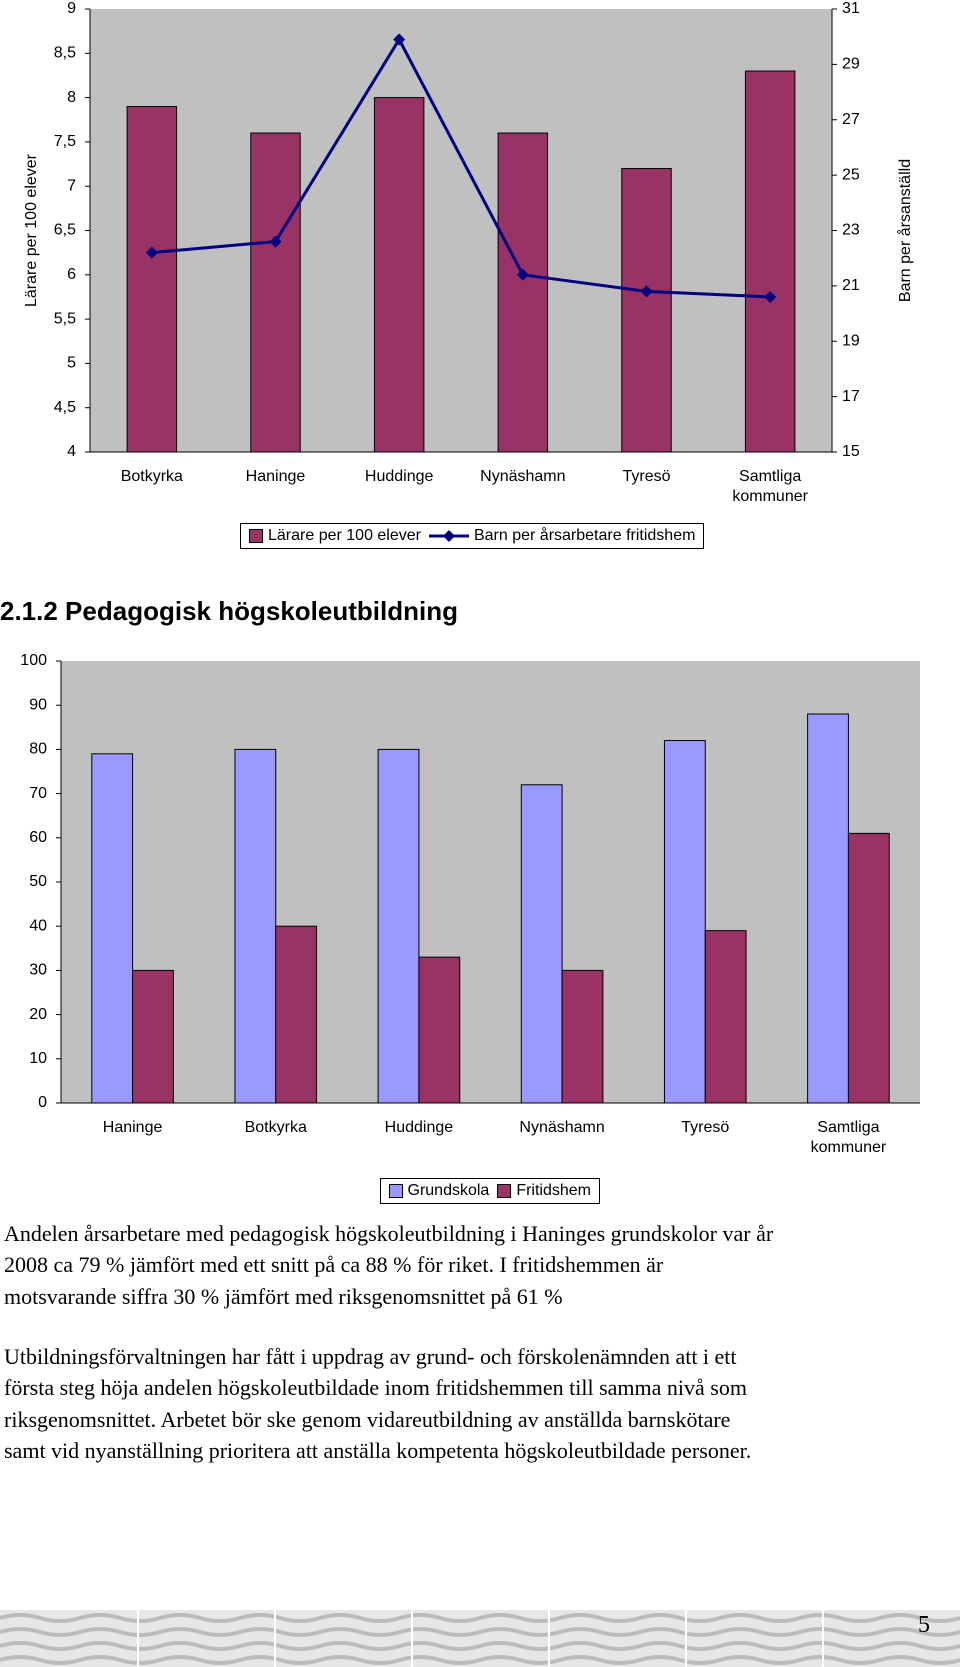 Image resolution: width=960 pixels, height=1667 pixels. What do you see at coordinates (851, 64) in the screenshot?
I see `y2-tick-label: 29` at bounding box center [851, 64].